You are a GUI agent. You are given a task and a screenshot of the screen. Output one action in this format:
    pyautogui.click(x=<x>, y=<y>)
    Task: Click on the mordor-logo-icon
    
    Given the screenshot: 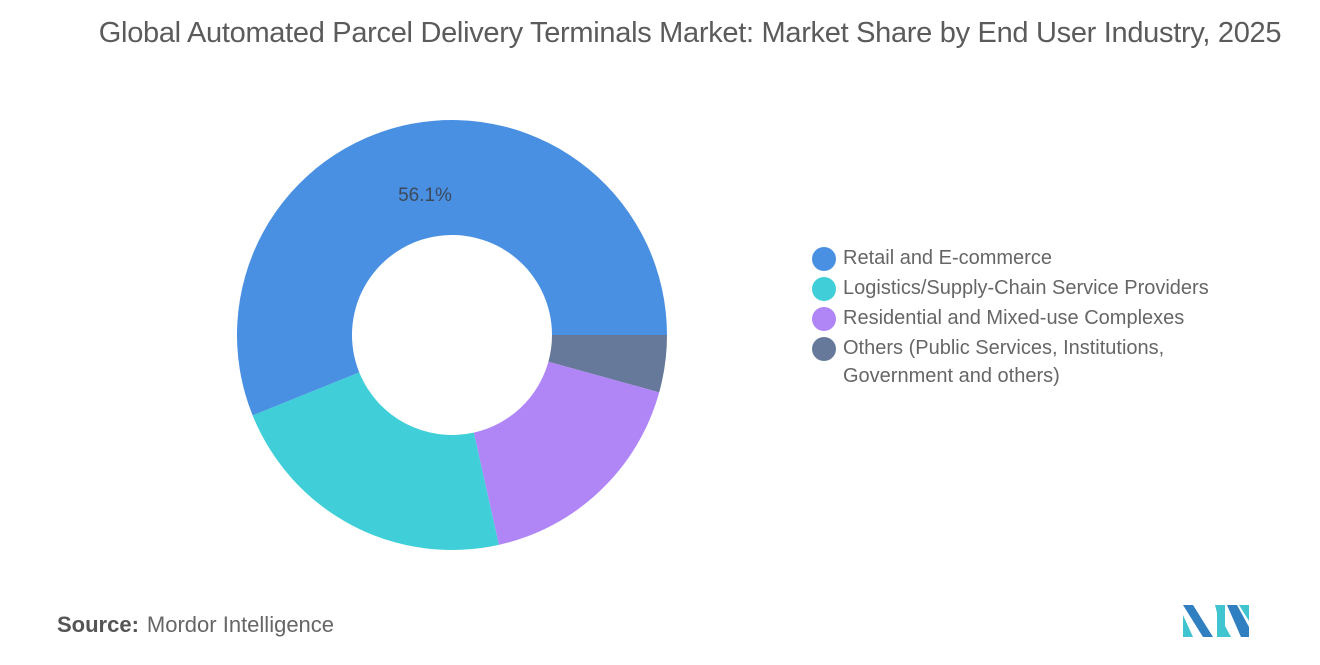 What is the action you would take?
    pyautogui.click(x=1216, y=621)
    